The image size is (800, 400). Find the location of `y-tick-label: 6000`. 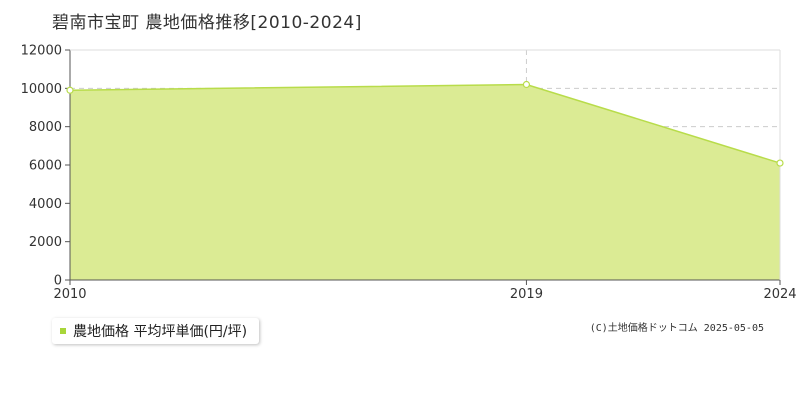

y-tick-label: 6000 is located at coordinates (45, 166).